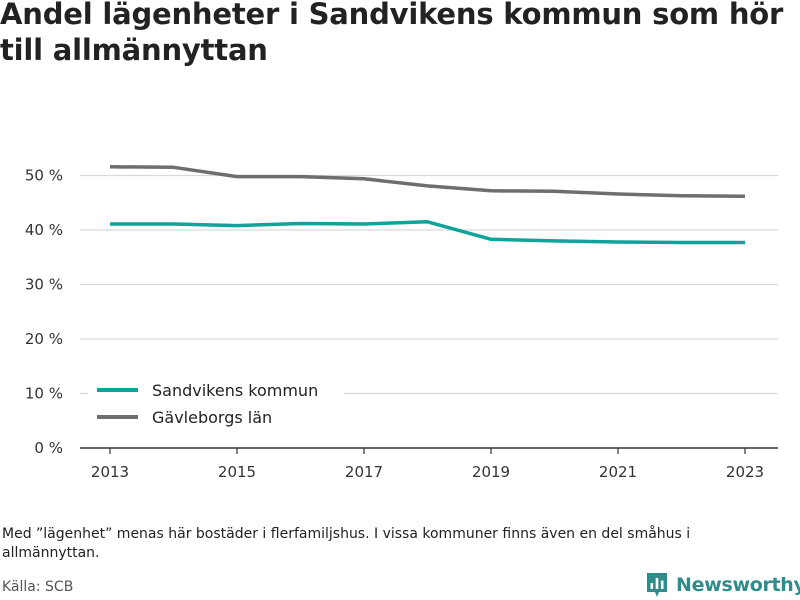 The image size is (800, 600). Describe the element at coordinates (738, 585) in the screenshot. I see `brand-name: Newsworthy` at that location.